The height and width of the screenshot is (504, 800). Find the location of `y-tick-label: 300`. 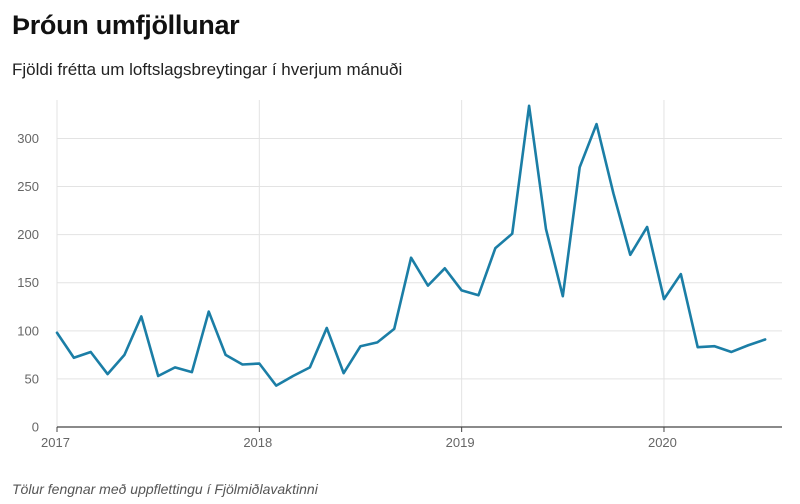

y-tick-label: 300 is located at coordinates (28, 138).